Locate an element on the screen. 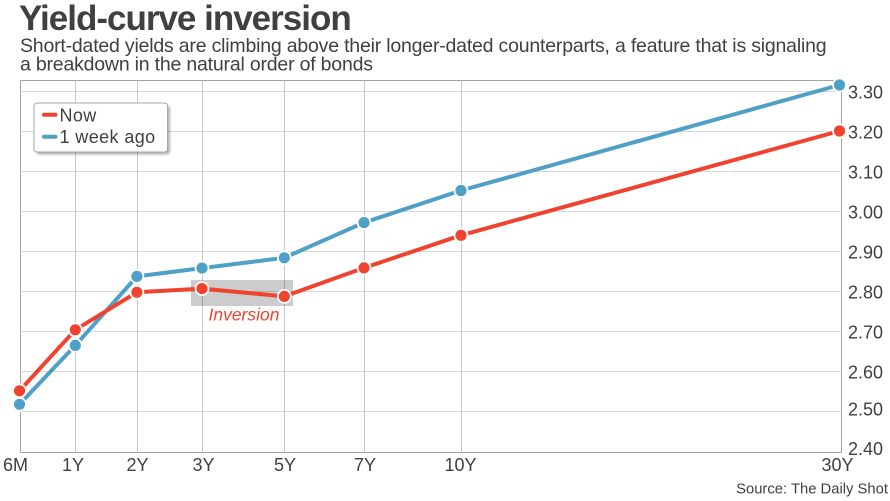 The height and width of the screenshot is (501, 890). svg-text: 2.50 is located at coordinates (865, 410).